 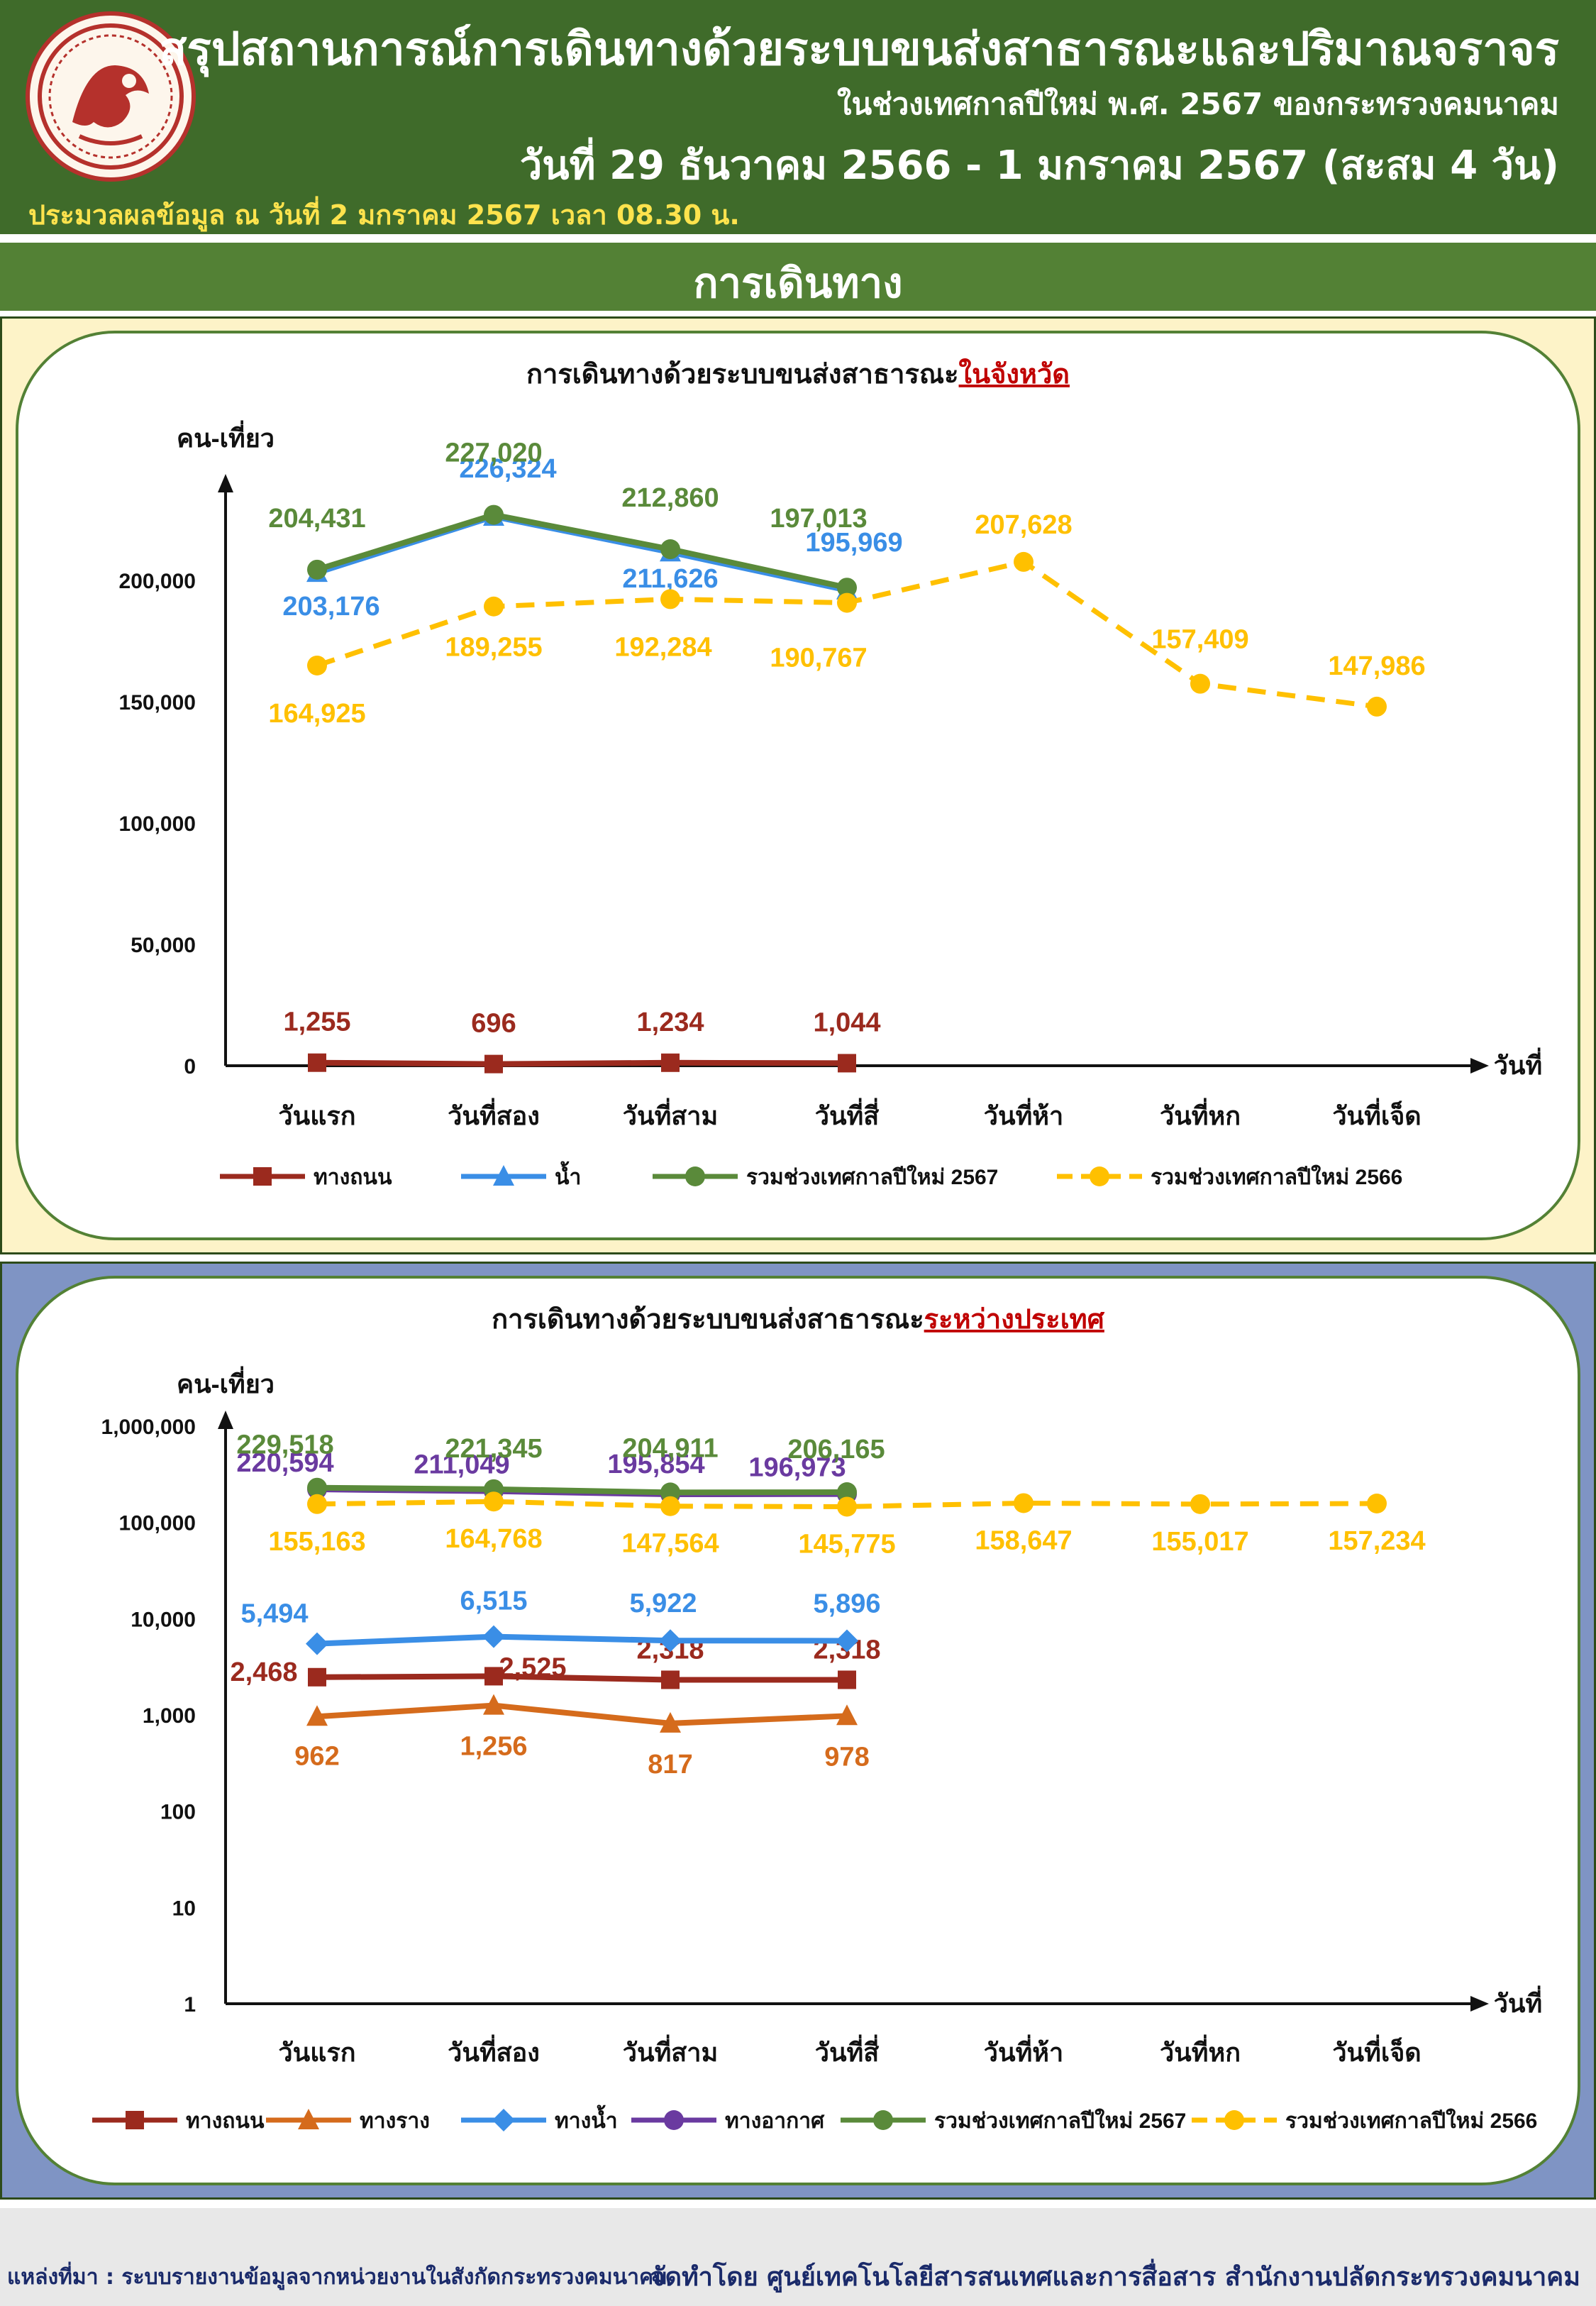 I want to click on header-banner, so click(x=798, y=117).